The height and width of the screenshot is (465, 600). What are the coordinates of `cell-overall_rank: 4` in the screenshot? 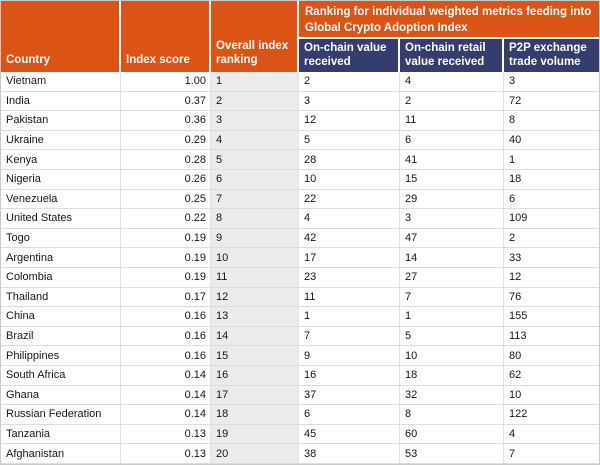 It's located at (255, 140).